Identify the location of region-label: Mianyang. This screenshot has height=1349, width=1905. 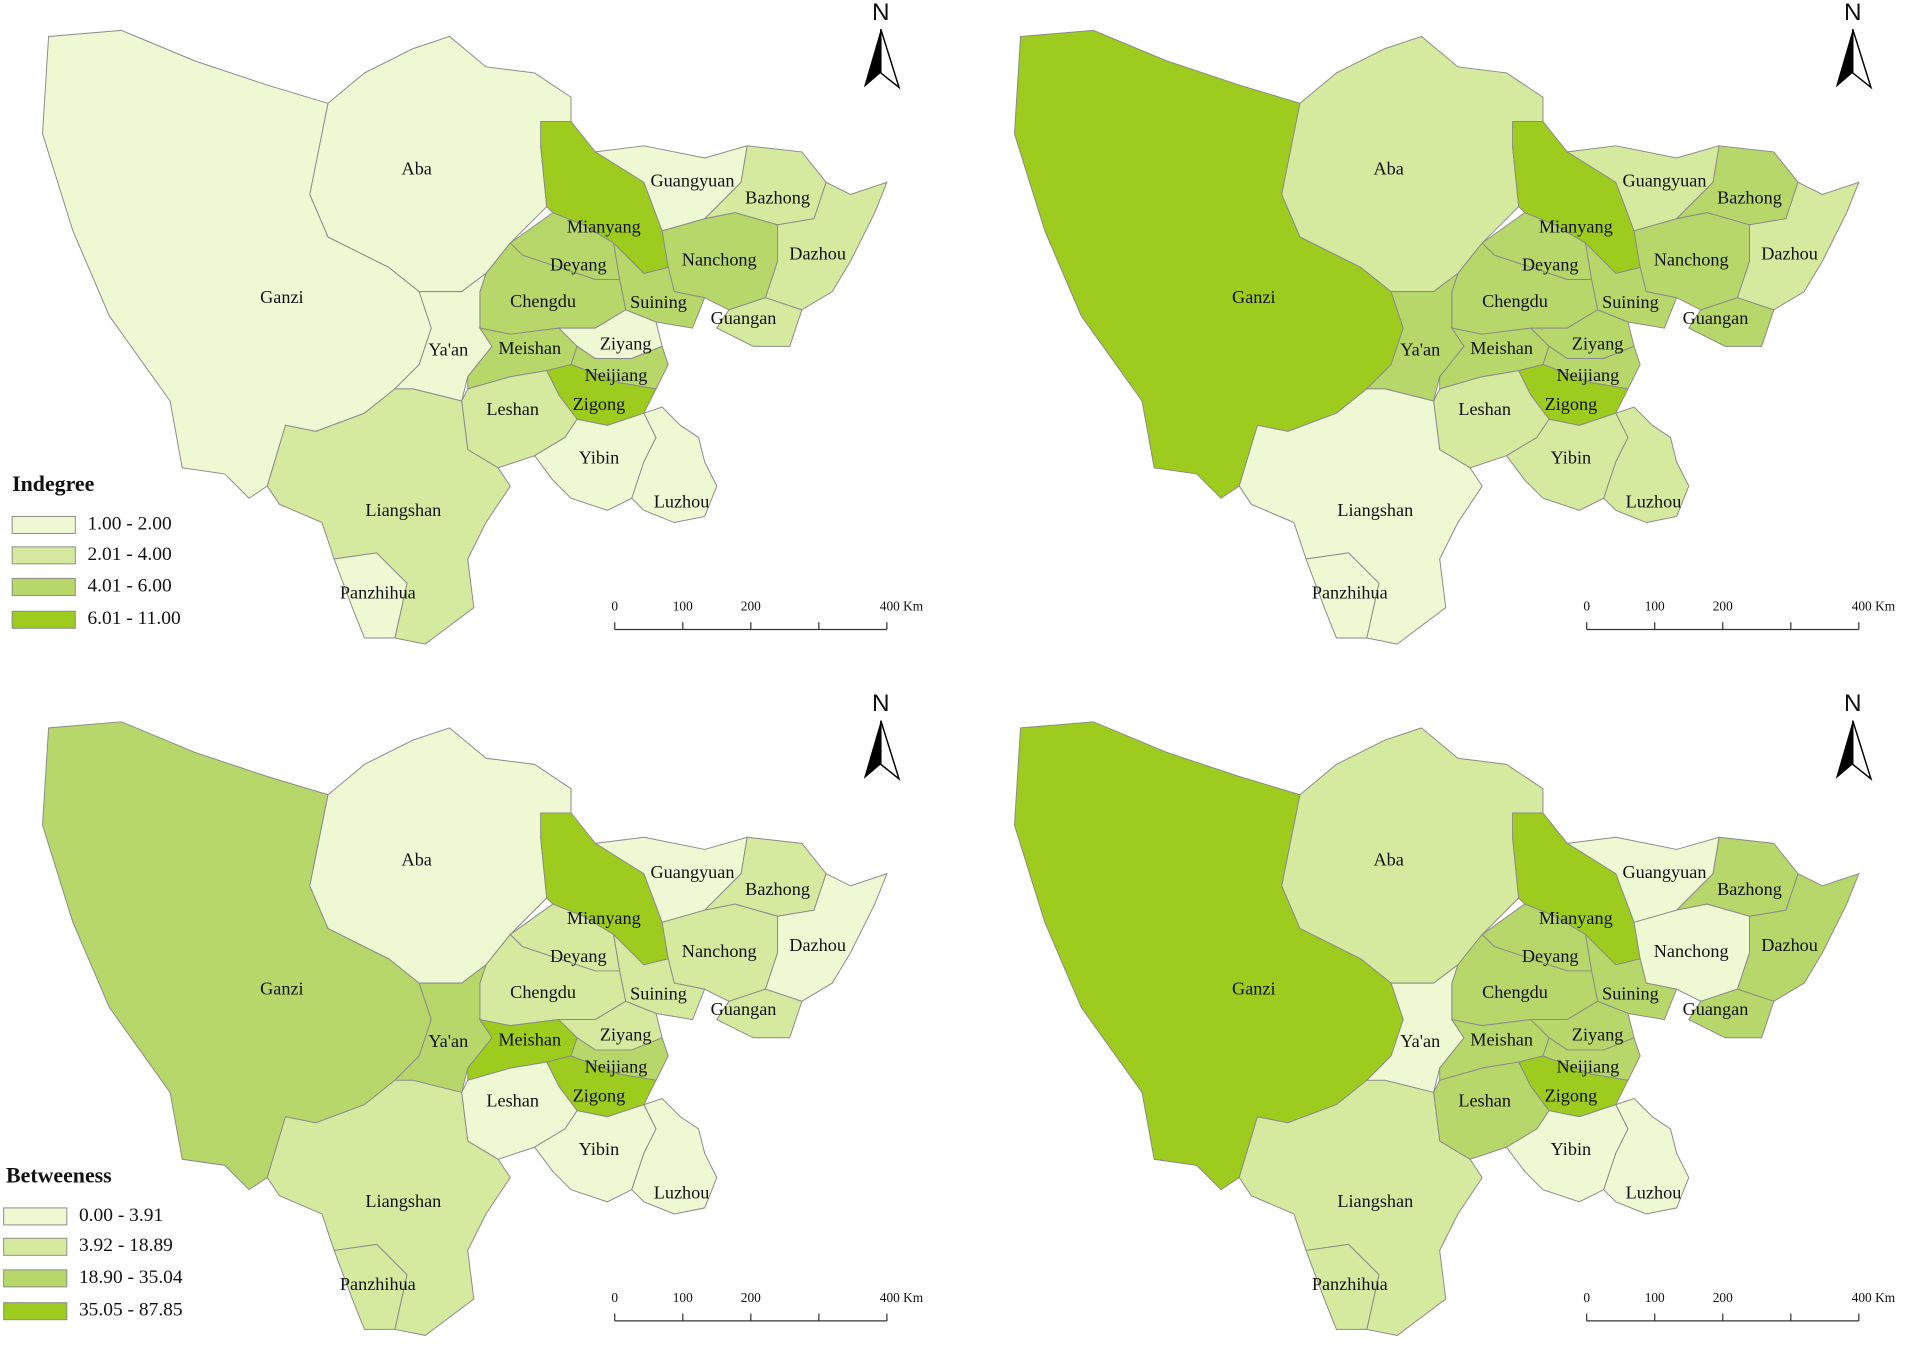
(1576, 918).